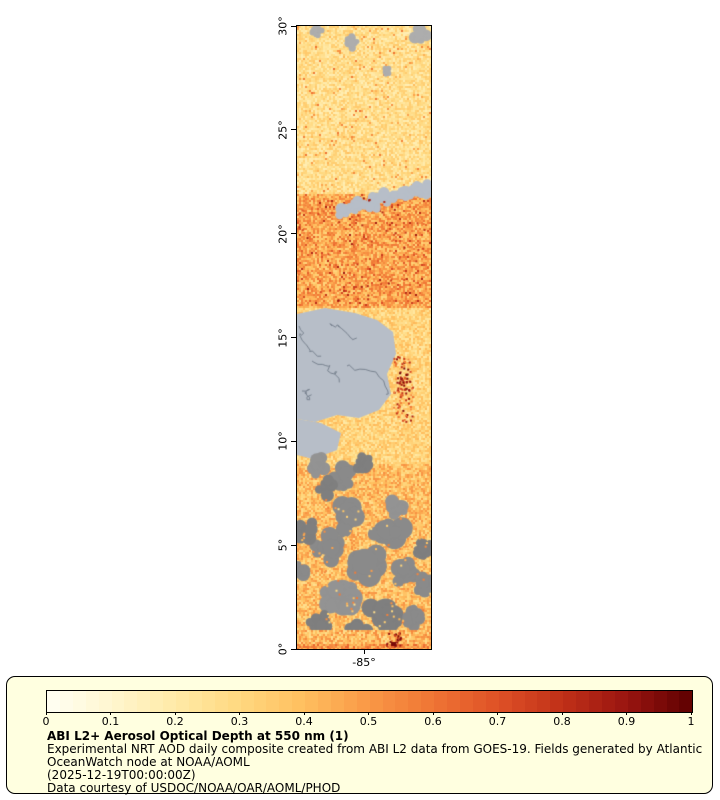  I want to click on colorbar-tick-label: 0.5, so click(368, 721).